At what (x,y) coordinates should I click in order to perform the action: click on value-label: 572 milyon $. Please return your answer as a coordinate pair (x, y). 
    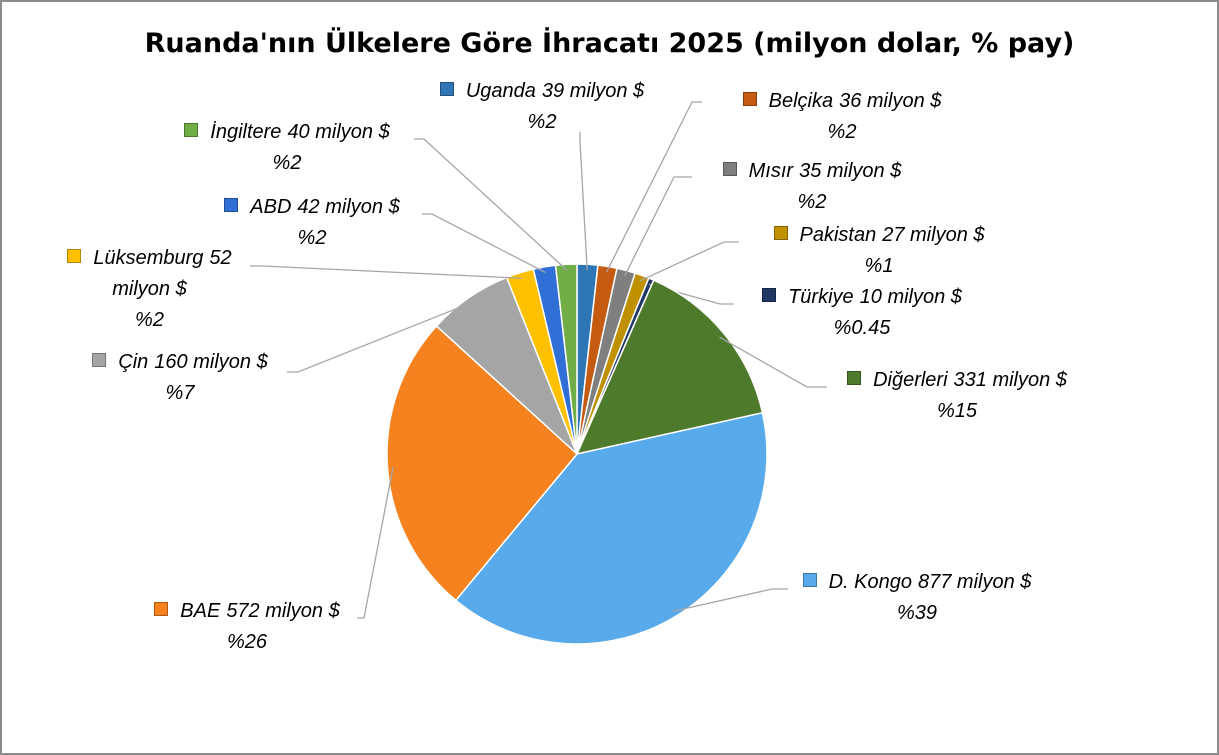
    Looking at the image, I should click on (283, 611).